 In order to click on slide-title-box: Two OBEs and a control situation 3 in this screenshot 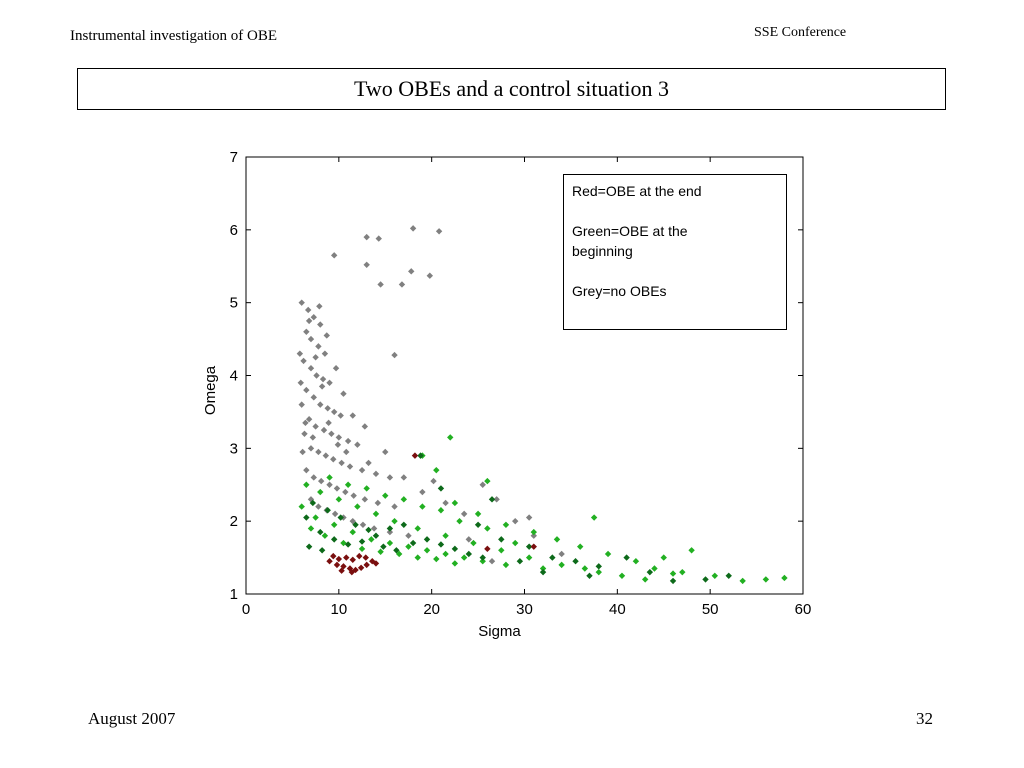, I will do `click(511, 89)`.